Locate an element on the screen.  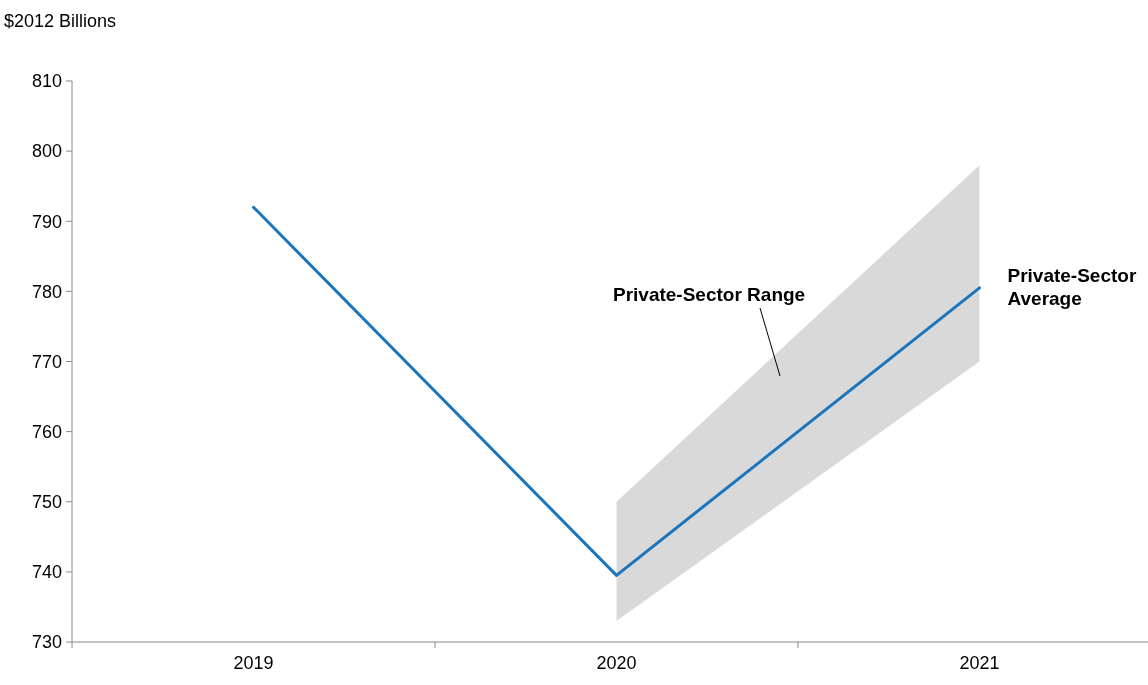
y-tick-label: 780 is located at coordinates (46, 291).